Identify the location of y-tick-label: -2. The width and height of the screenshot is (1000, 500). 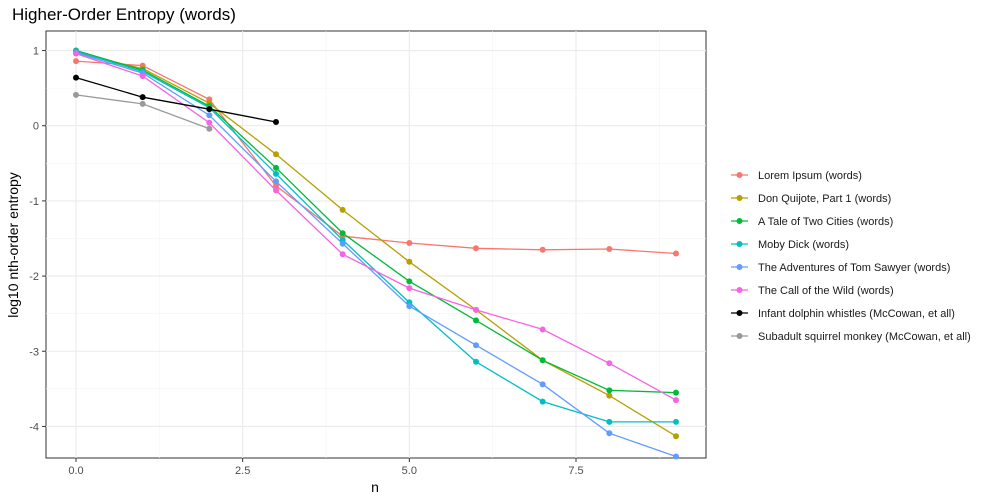
(34, 277).